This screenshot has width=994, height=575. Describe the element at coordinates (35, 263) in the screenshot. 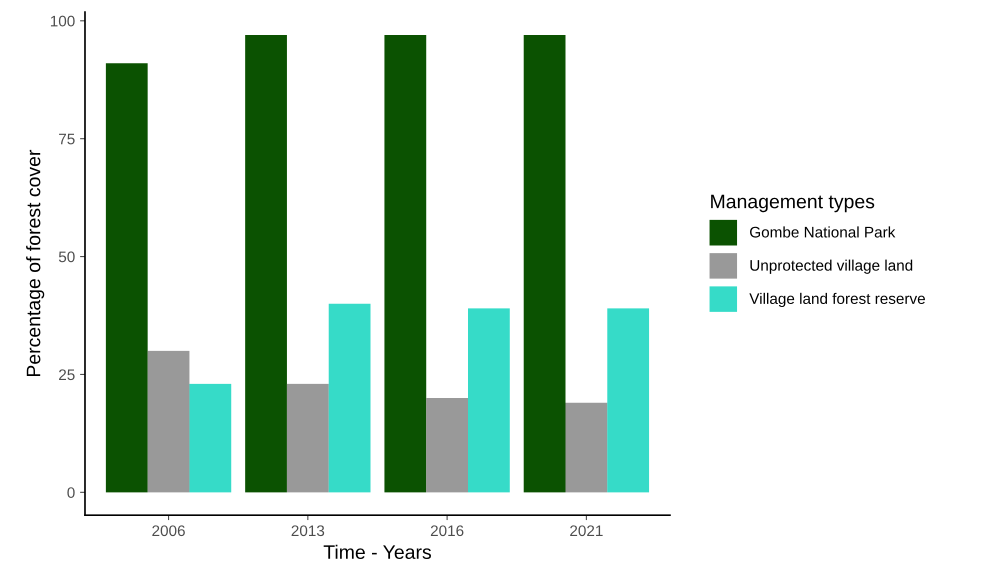

I see `y-axis-title: Percentage of forest cover` at that location.